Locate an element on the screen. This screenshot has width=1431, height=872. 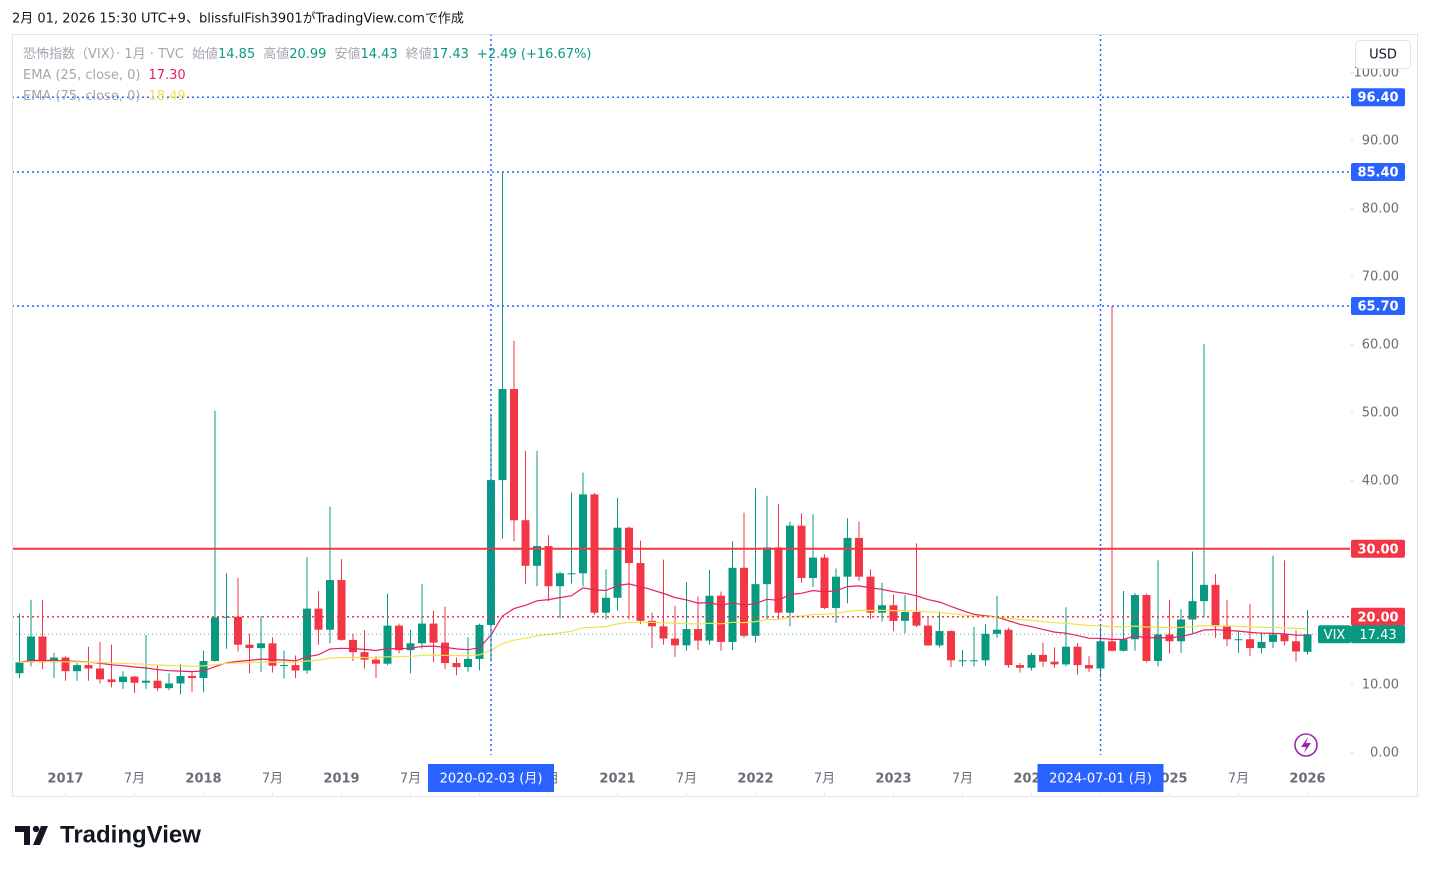
legend-ohlc-label: 終値 is located at coordinates (419, 54).